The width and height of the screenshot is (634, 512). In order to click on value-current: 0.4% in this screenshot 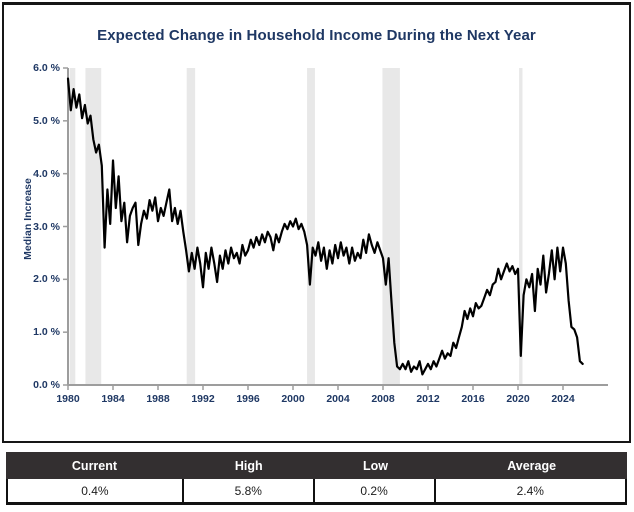, I will do `click(96, 490)`.